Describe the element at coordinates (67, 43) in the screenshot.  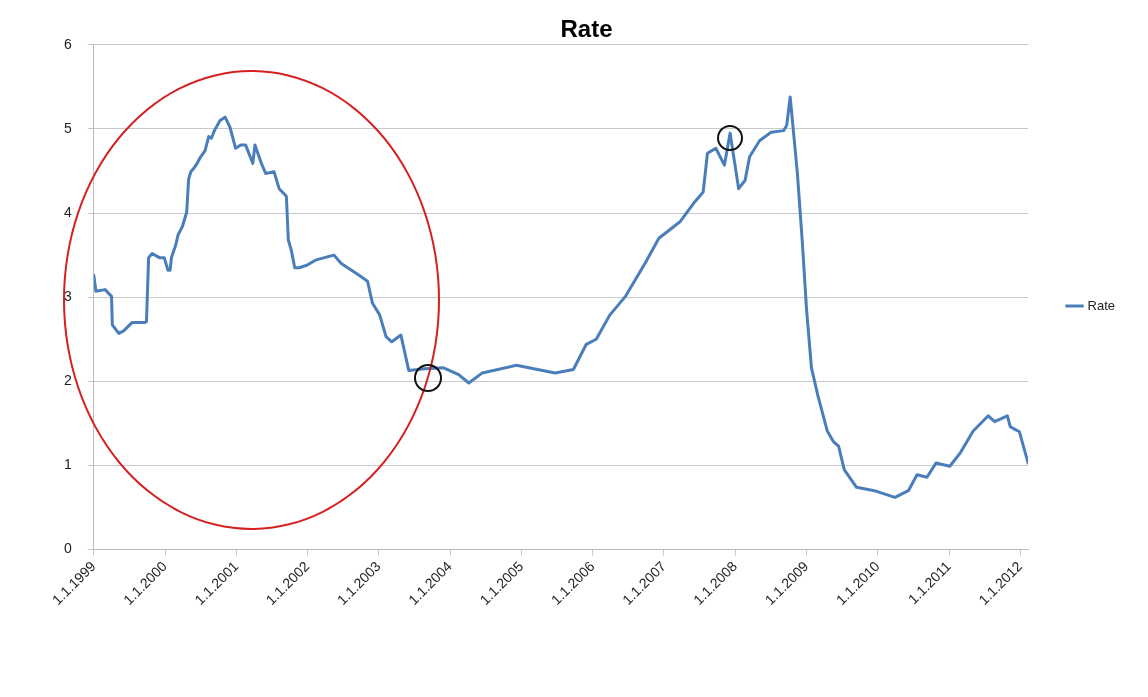
I see `y-tick-label: 6` at that location.